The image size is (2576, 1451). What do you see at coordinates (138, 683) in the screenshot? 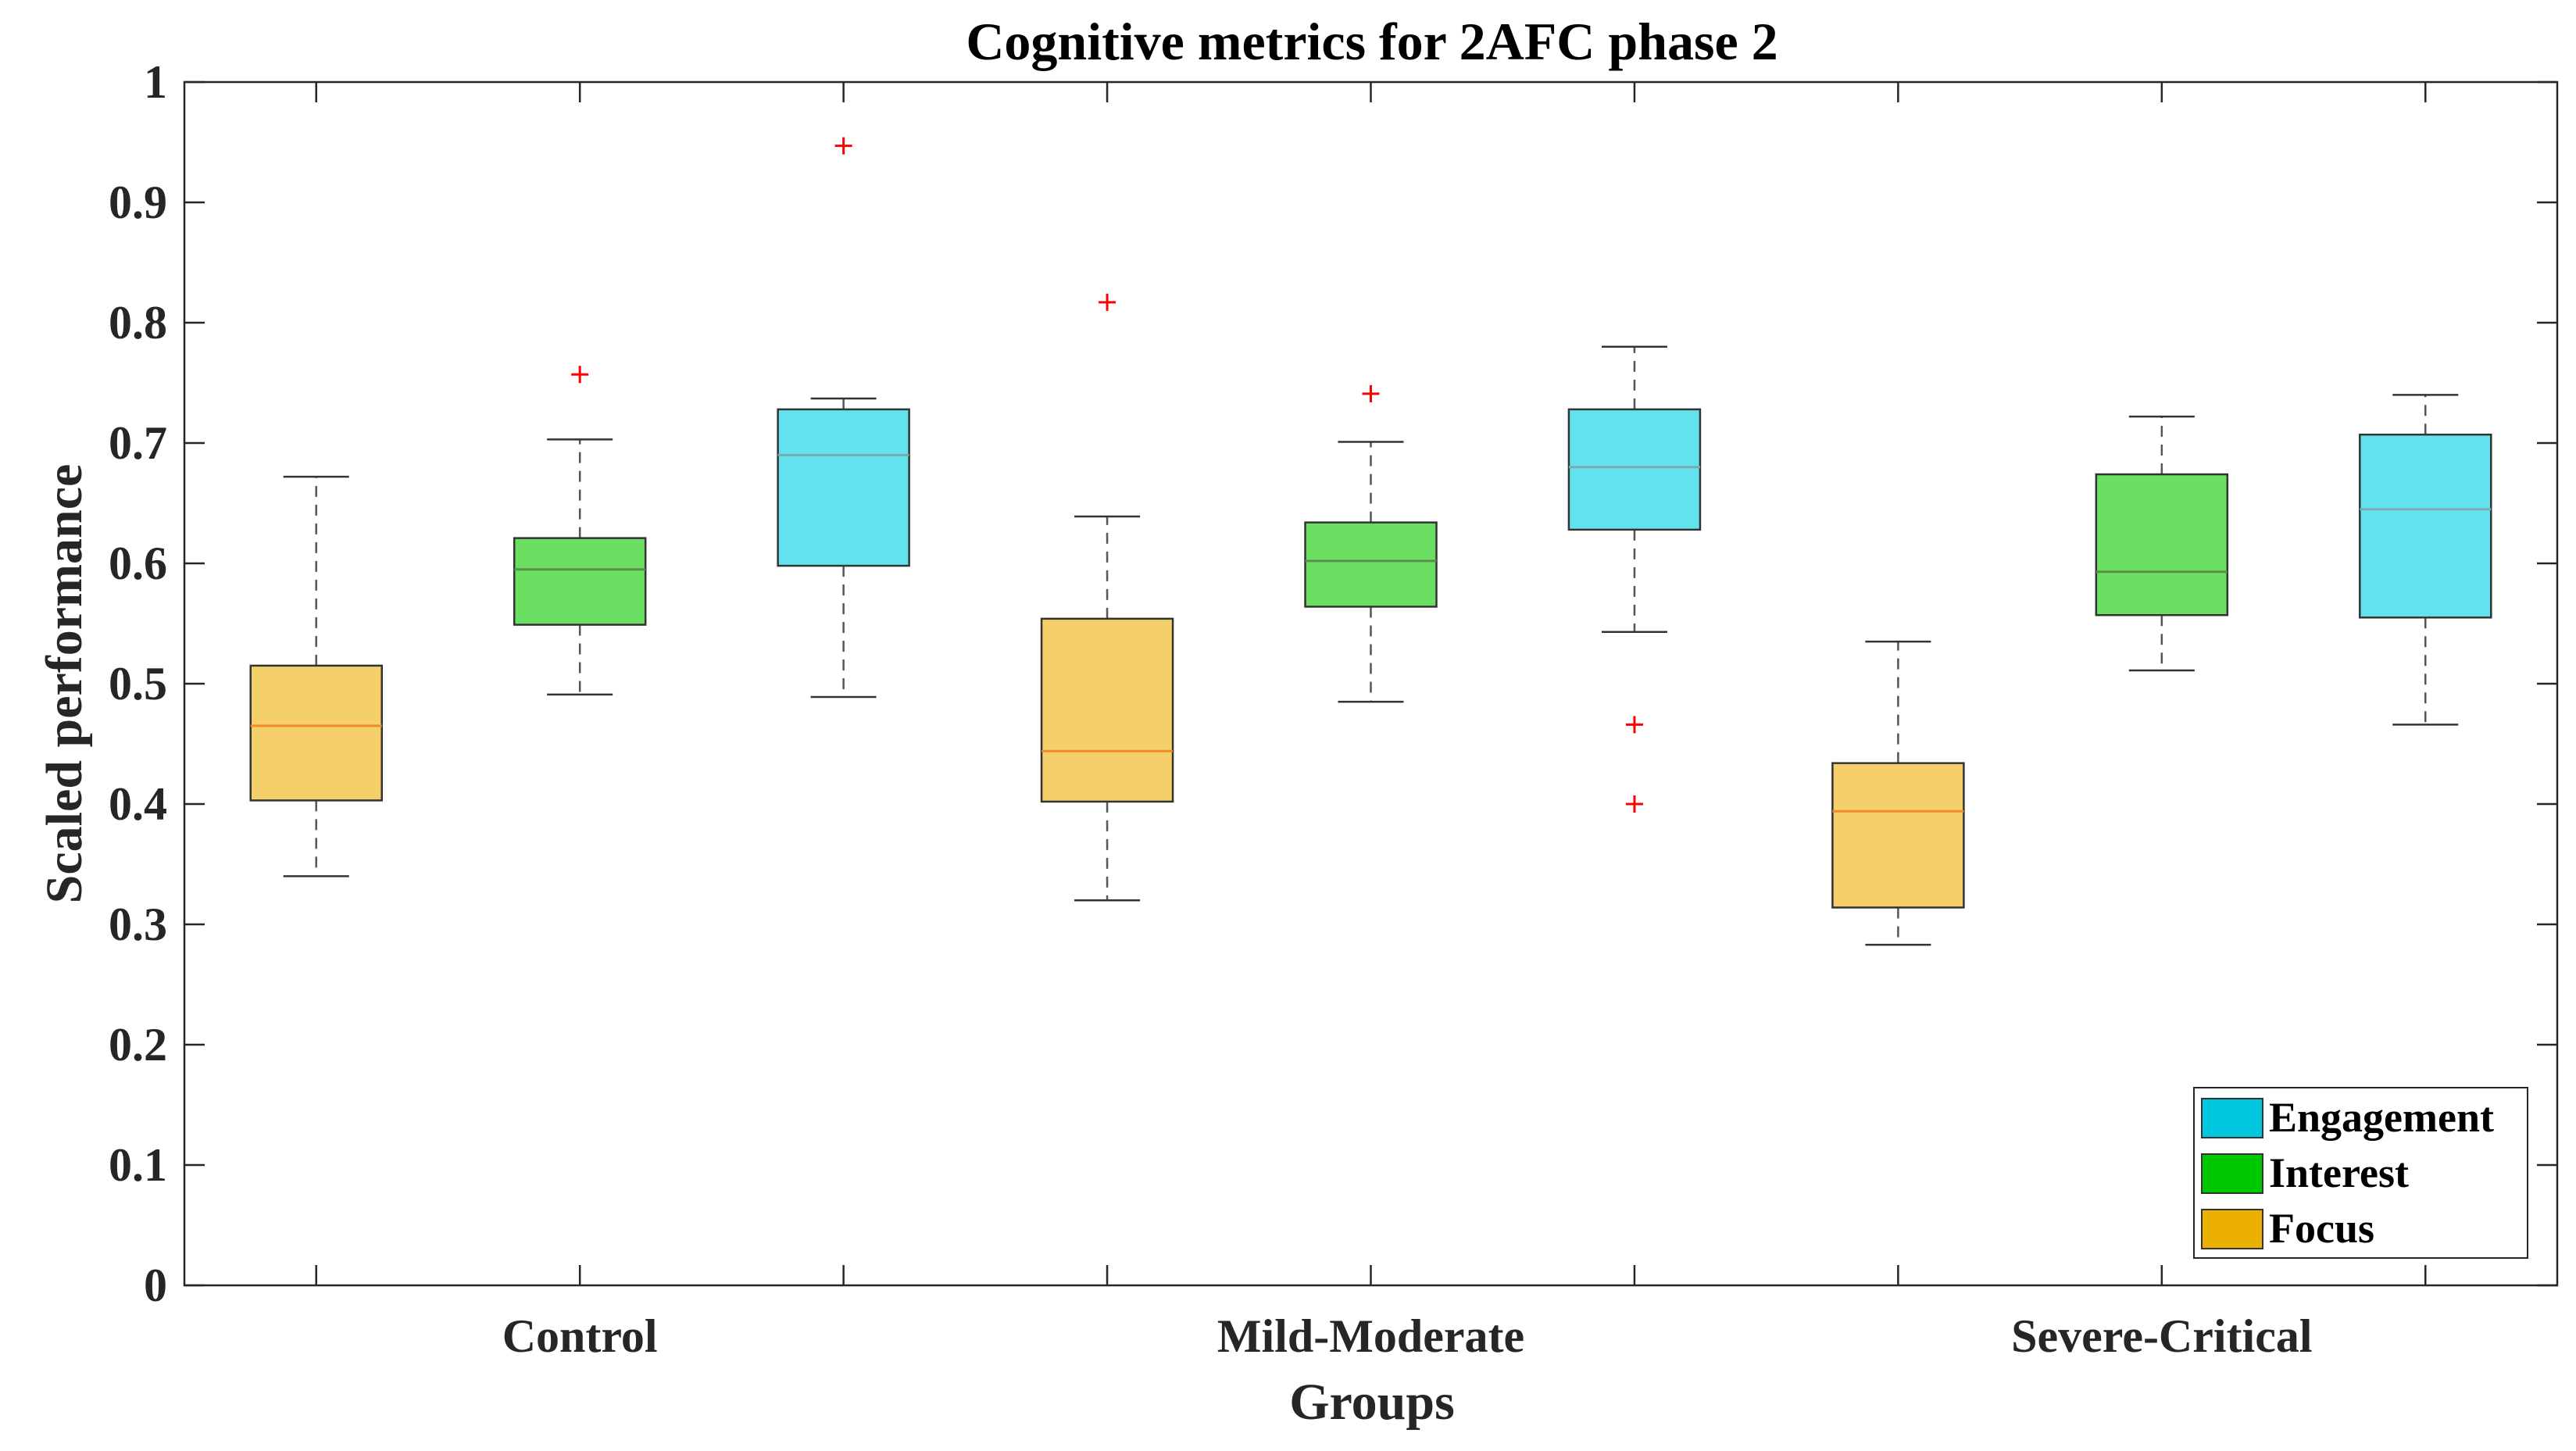
I see `y-tick-label: 0.5` at bounding box center [138, 683].